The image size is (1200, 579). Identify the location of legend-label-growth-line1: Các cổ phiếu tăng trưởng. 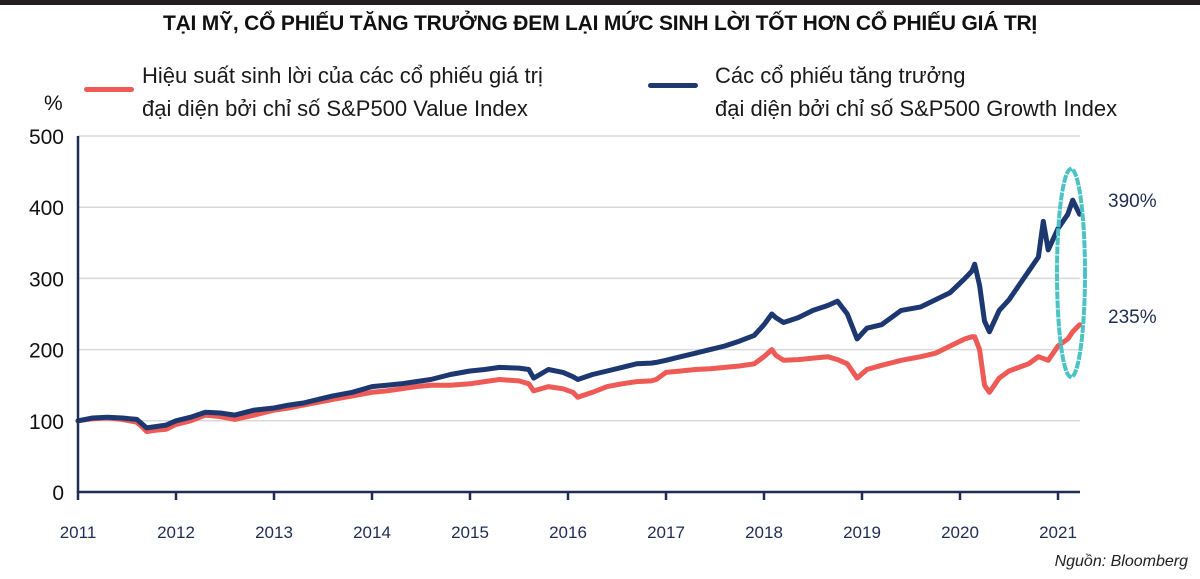
(840, 75).